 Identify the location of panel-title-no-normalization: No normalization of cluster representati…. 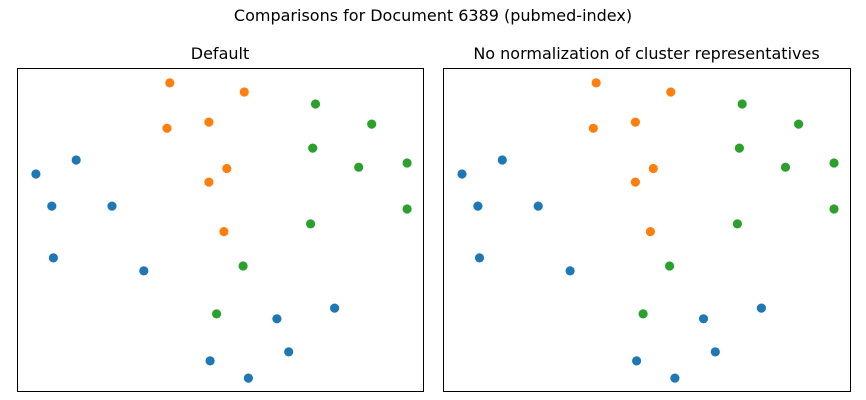
(646, 53).